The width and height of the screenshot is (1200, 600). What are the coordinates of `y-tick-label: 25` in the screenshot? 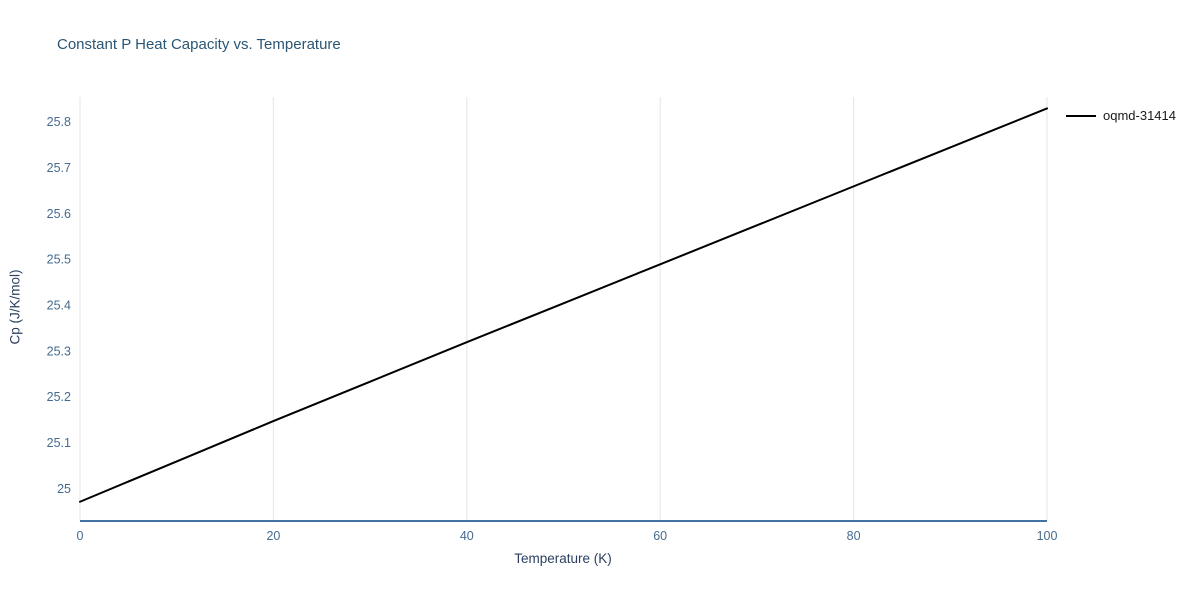 It's located at (64, 489).